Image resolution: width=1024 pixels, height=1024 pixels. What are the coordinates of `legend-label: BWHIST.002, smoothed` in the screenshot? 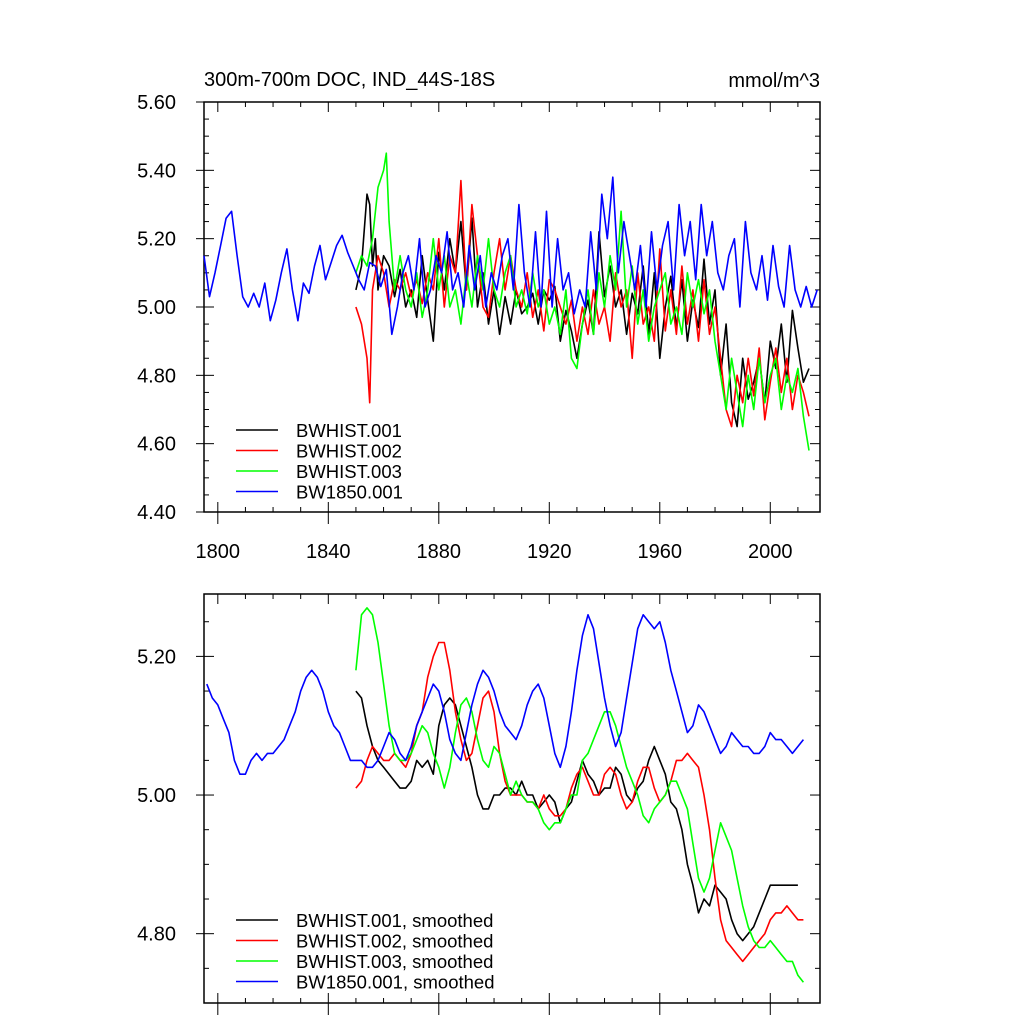 It's located at (394, 941).